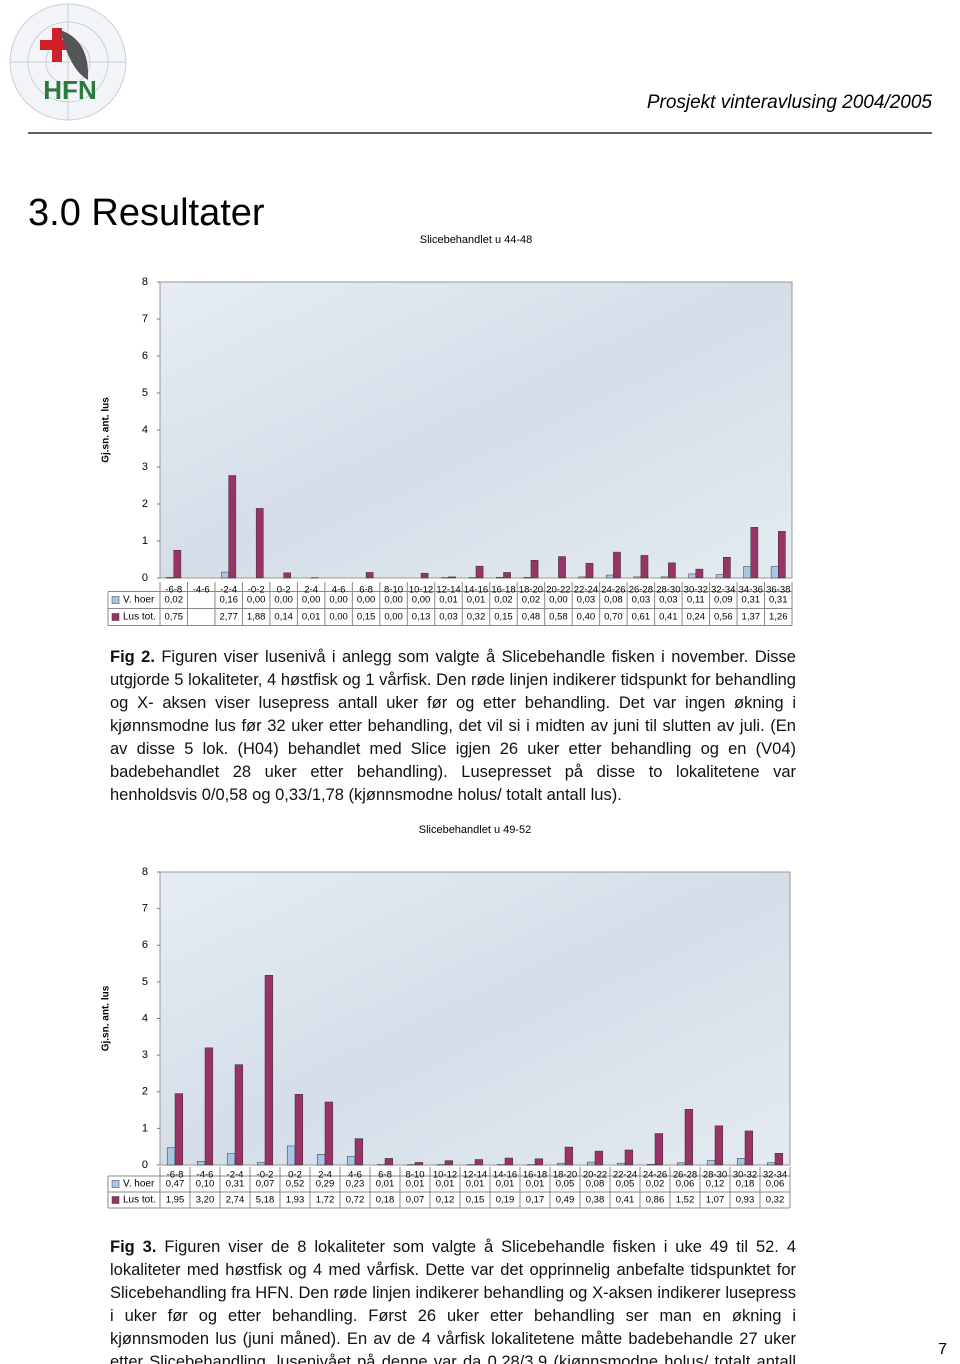 The image size is (960, 1364). I want to click on y-tick-label: 2, so click(145, 504).